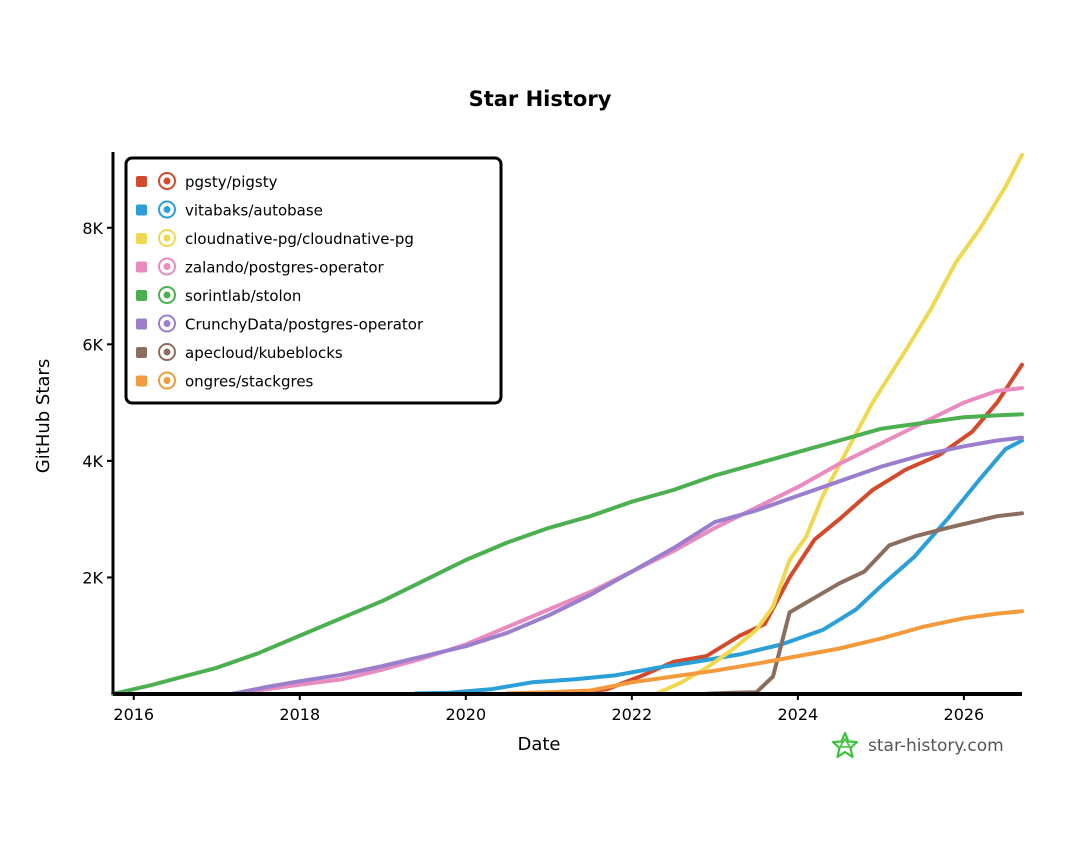 This screenshot has height=845, width=1080. Describe the element at coordinates (167, 266) in the screenshot. I see `zalando-logo-icon` at that location.